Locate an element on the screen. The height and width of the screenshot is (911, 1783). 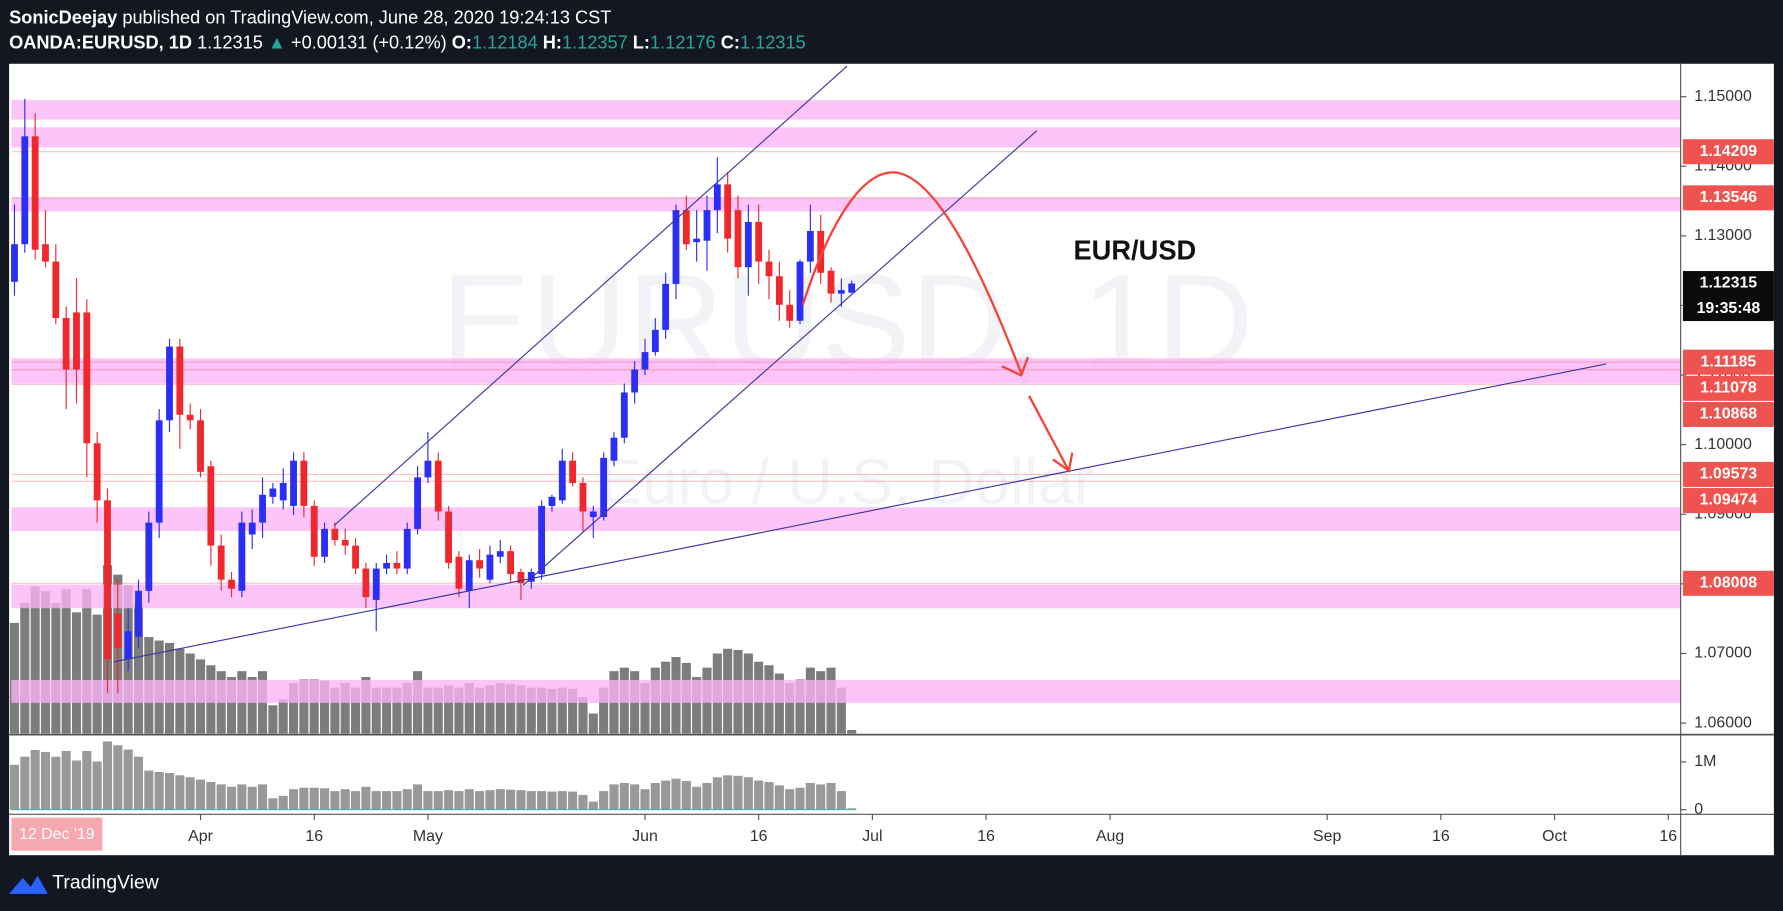
price-label: 1.11185 is located at coordinates (1729, 361).